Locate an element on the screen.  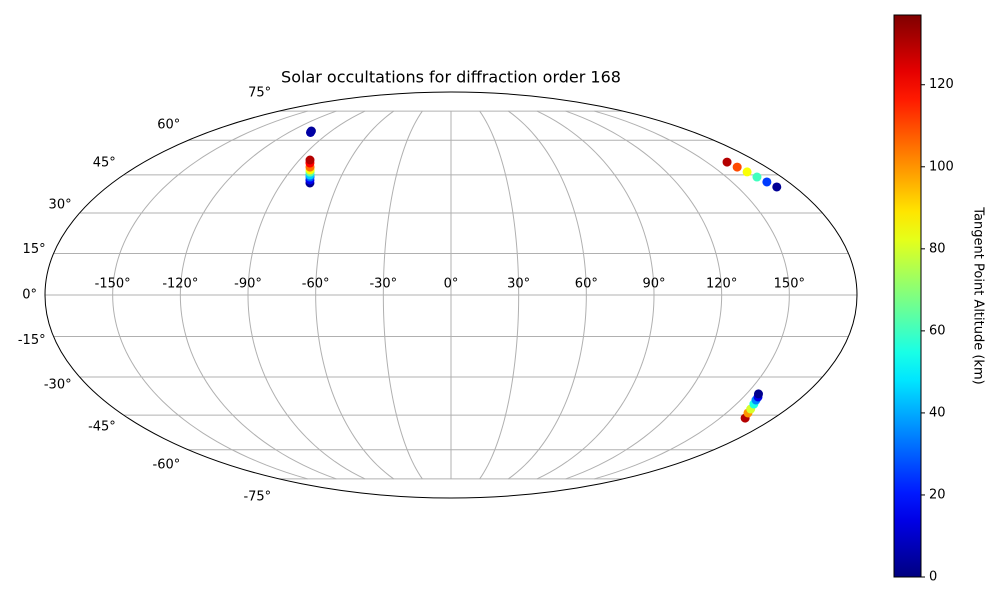
colorbar-tick-label: 120 is located at coordinates (941, 84).